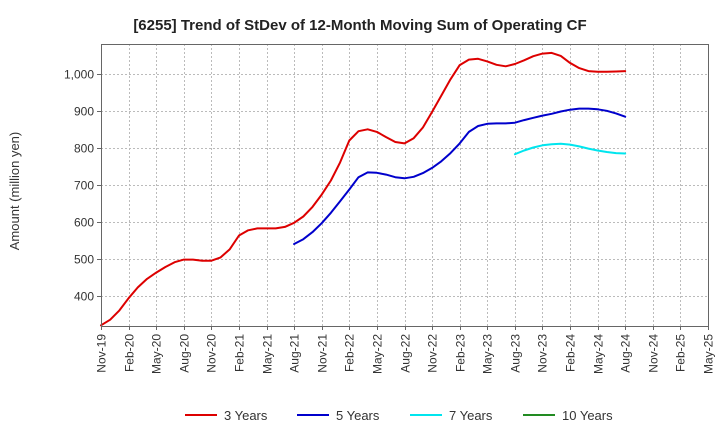 The width and height of the screenshot is (720, 445). Describe the element at coordinates (433, 353) in the screenshot. I see `x-tick-label: Nov-22` at that location.